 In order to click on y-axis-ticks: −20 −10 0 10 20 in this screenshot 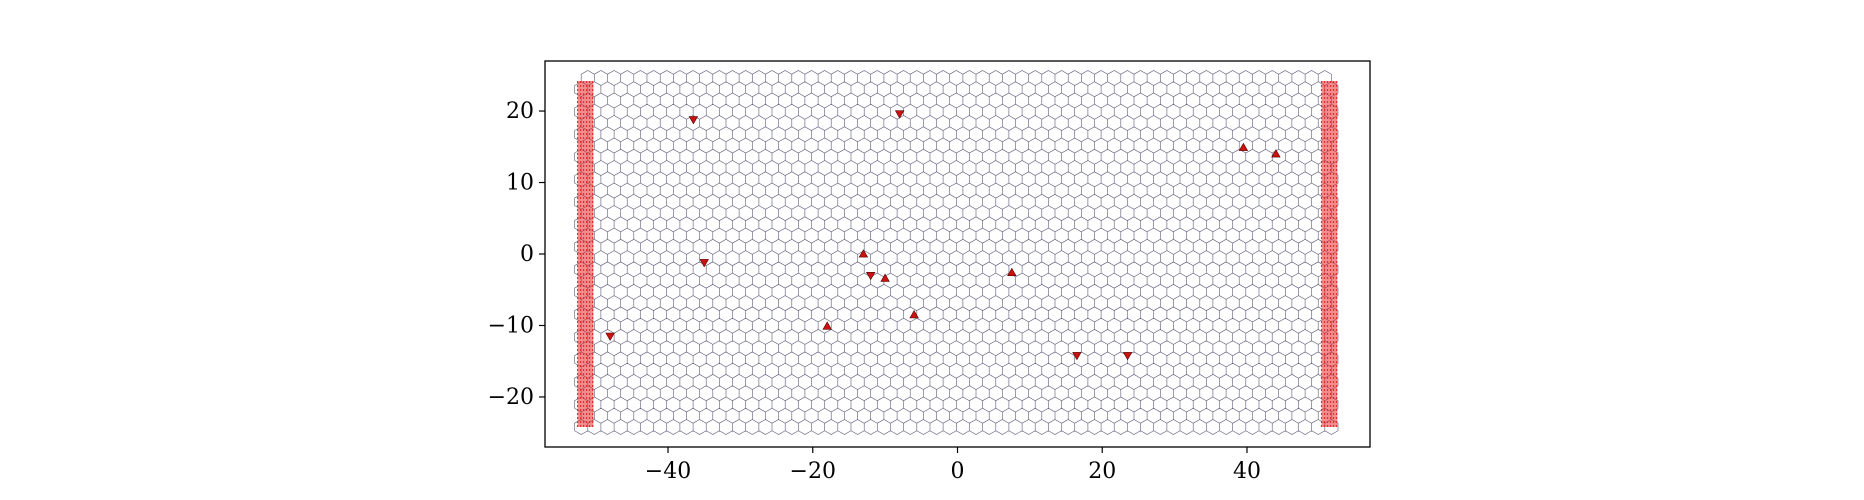, I will do `click(516, 254)`.